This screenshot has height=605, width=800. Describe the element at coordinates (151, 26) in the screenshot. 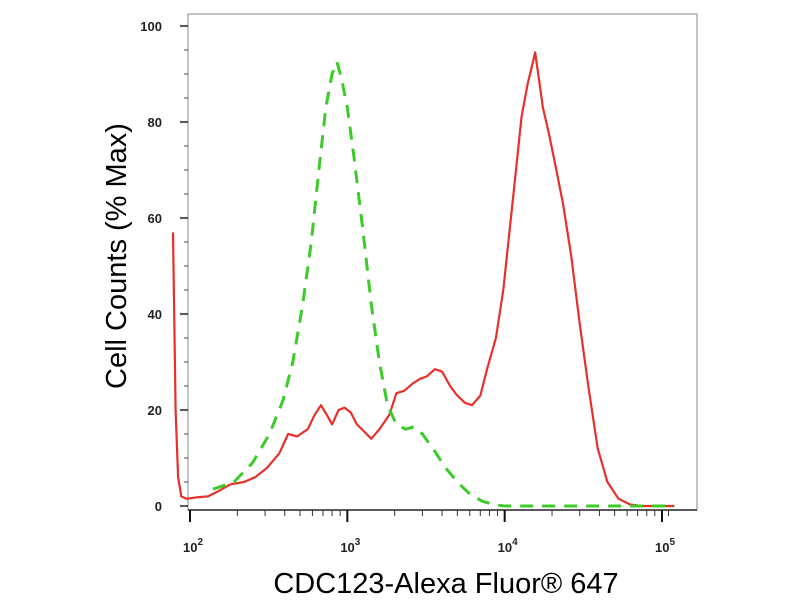

I see `y-tick-label: 100` at that location.